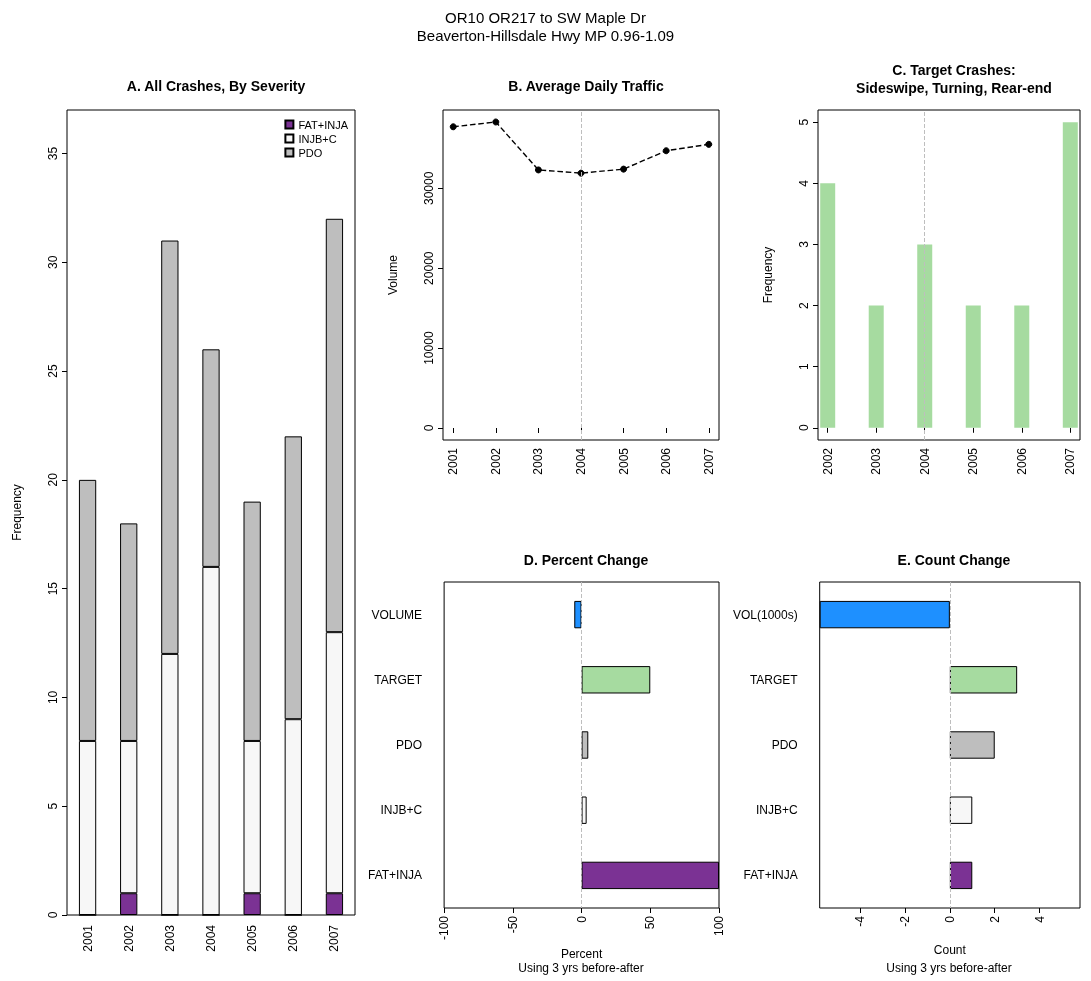  Describe the element at coordinates (393, 275) in the screenshot. I see `y-axis-title: Volume` at that location.